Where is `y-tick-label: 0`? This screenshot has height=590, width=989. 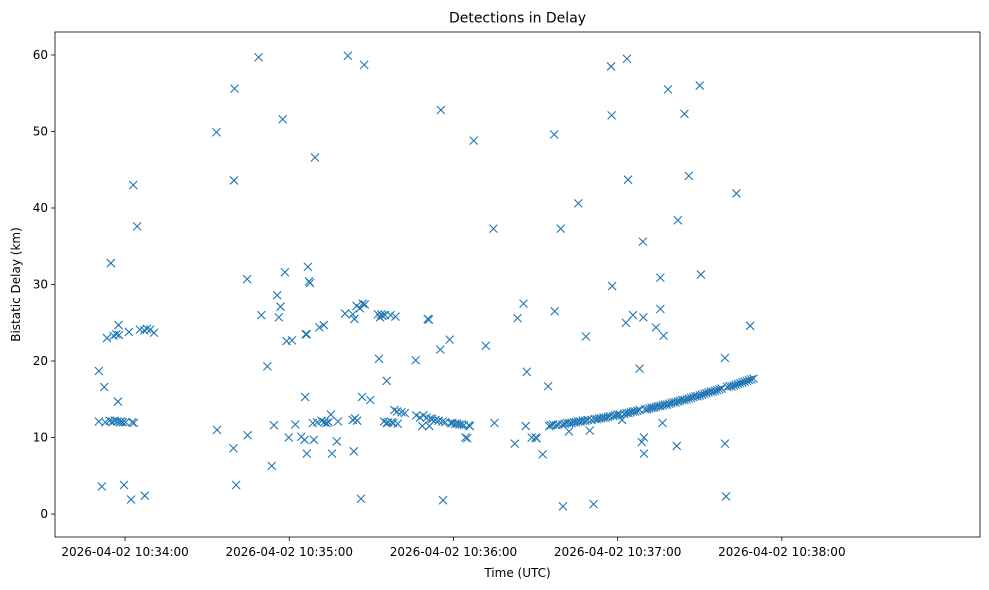 y-tick-label: 0 is located at coordinates (44, 514).